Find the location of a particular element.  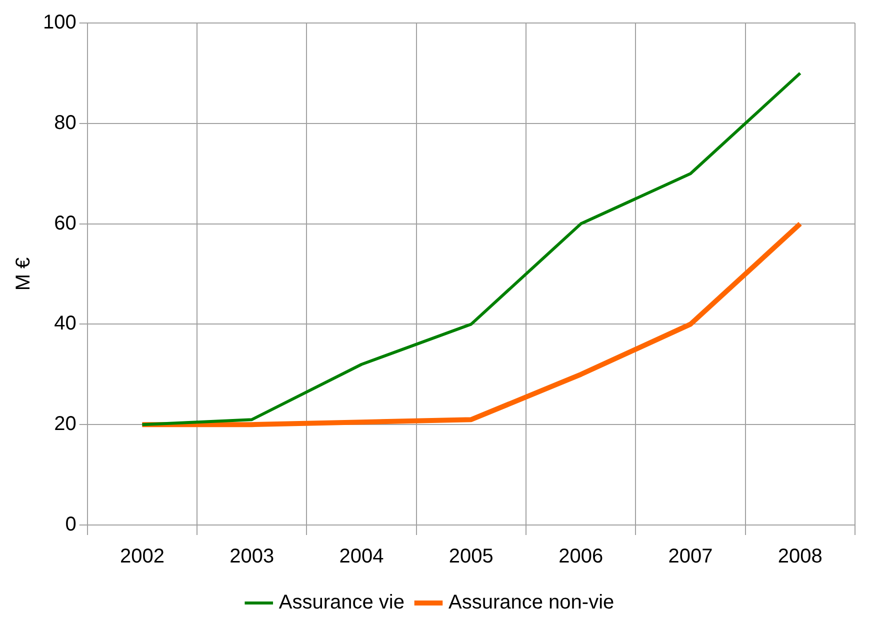

y-tick-label: 20 is located at coordinates (65, 424).